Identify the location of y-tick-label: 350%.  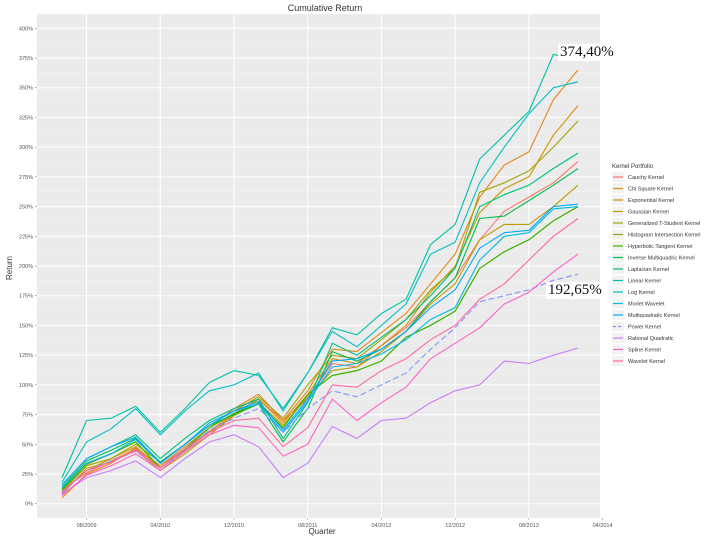
(26, 89).